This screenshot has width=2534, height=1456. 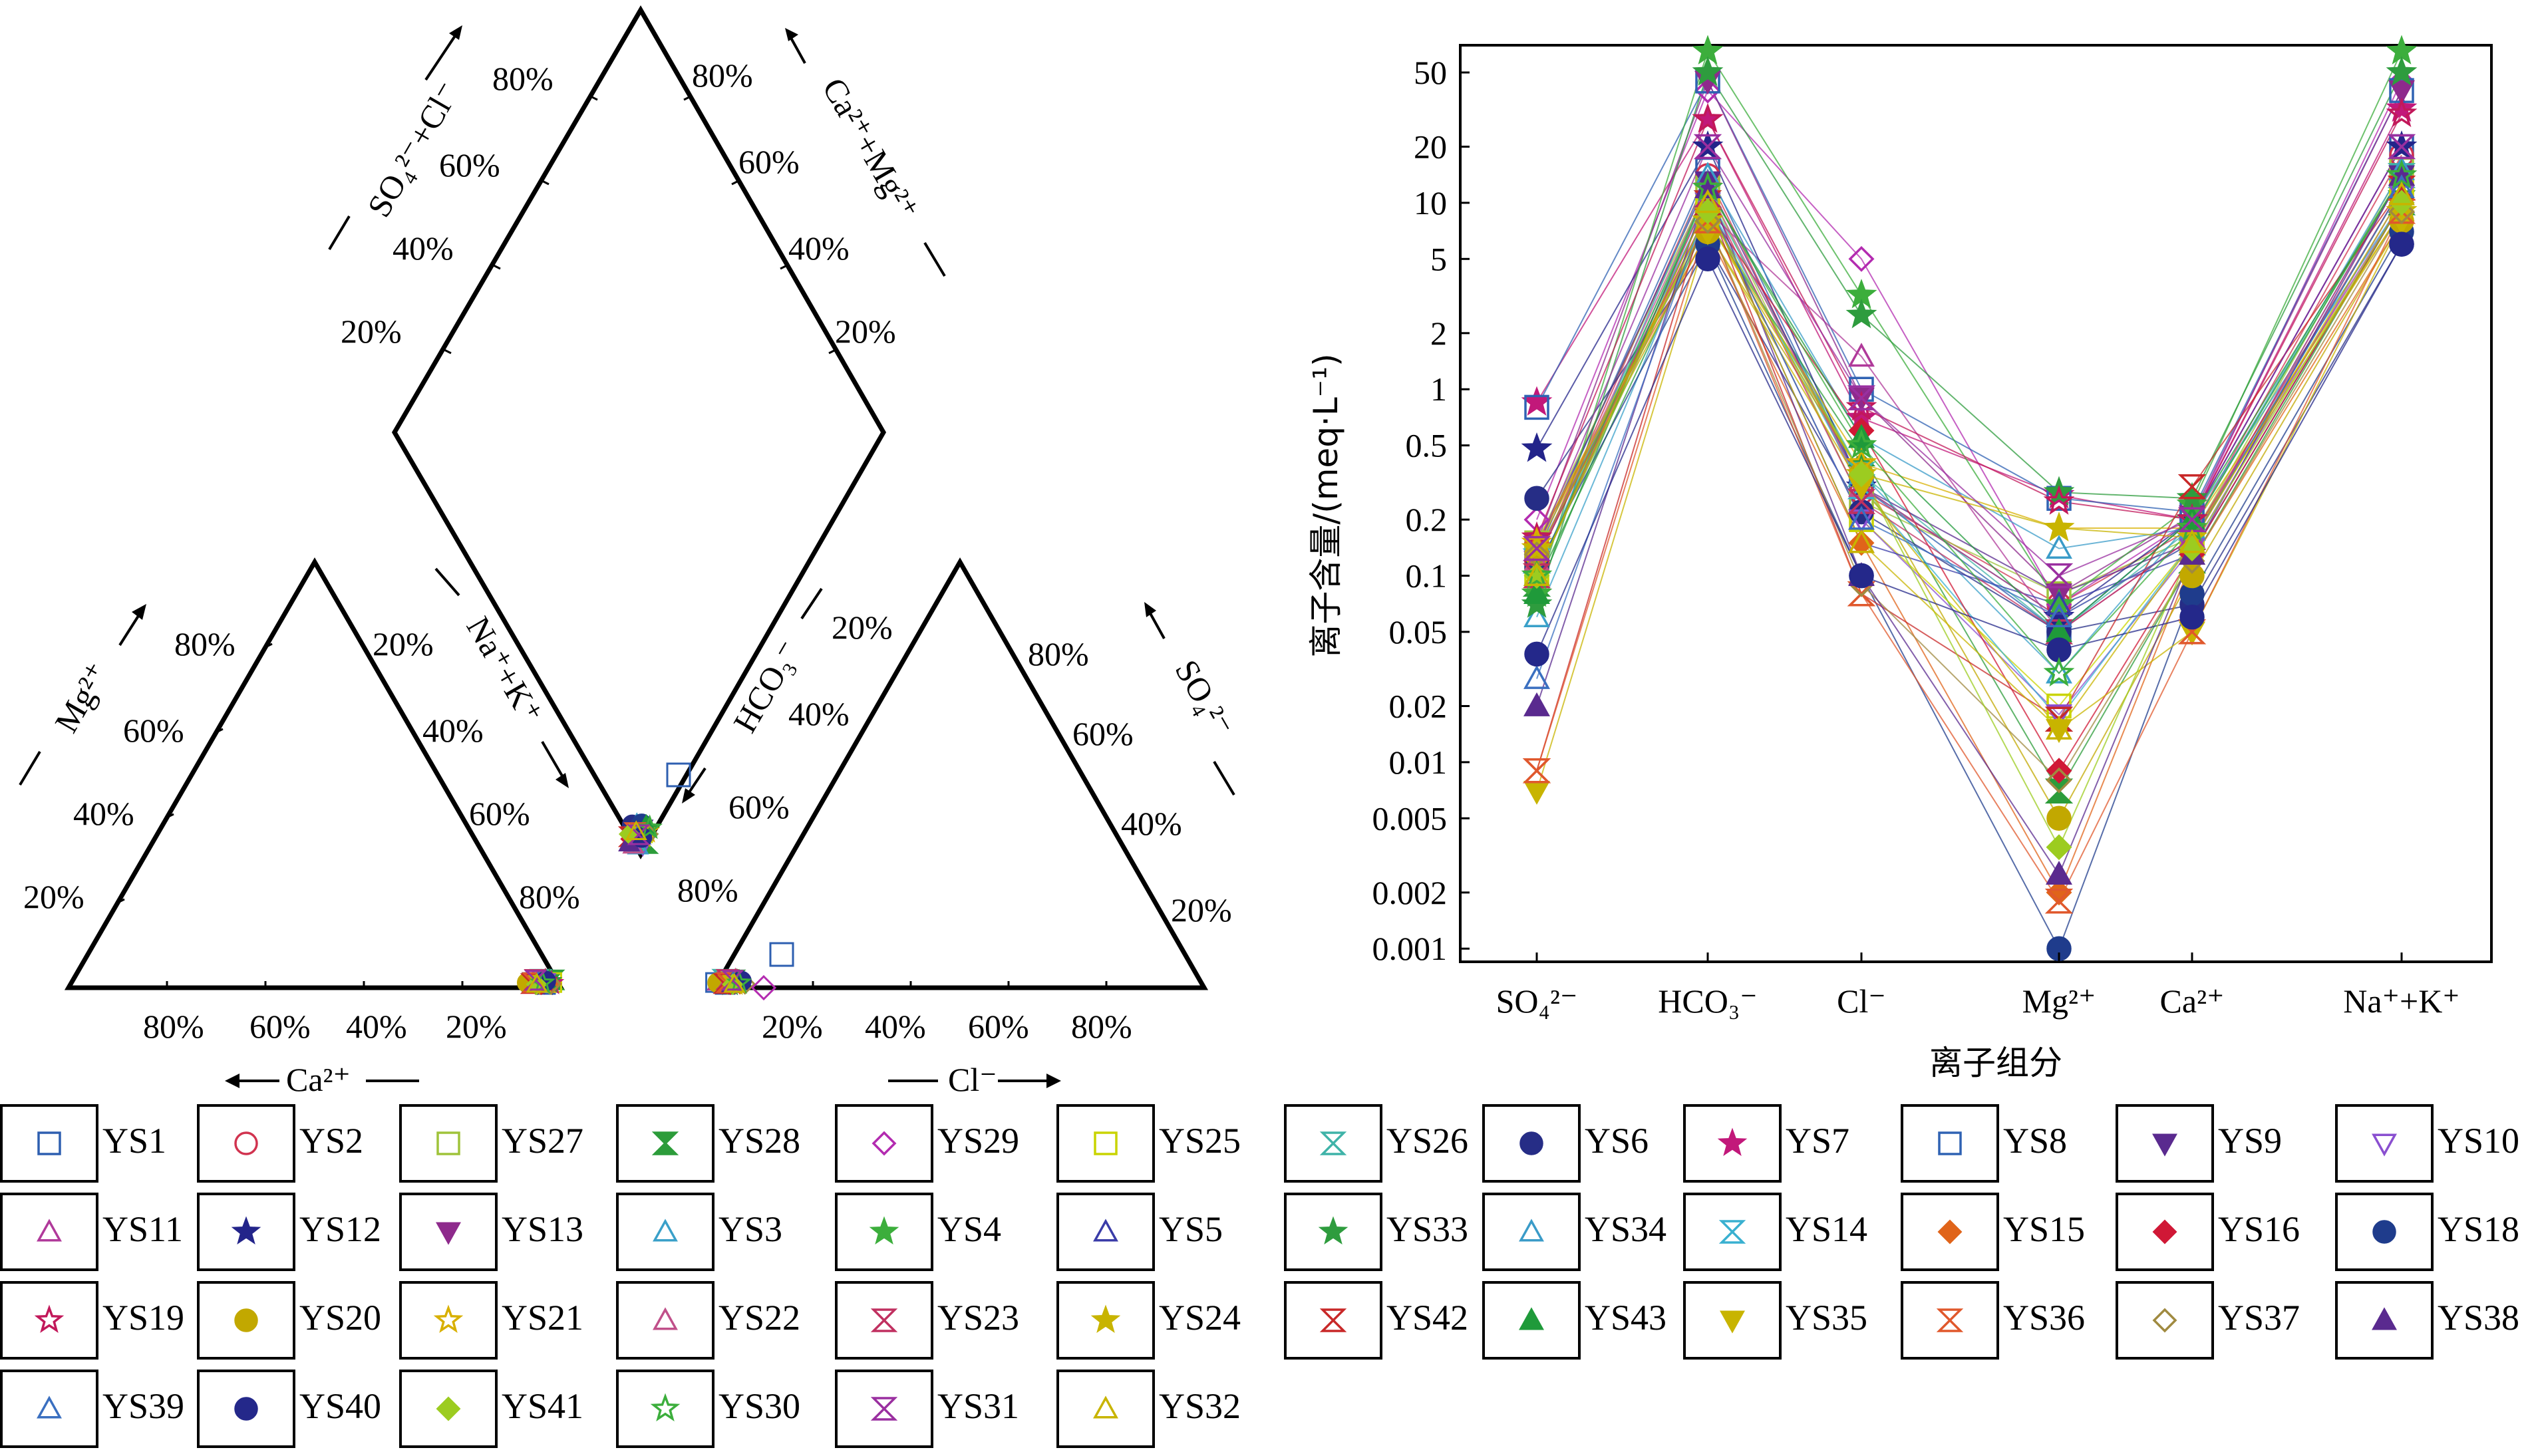 What do you see at coordinates (447, 582) in the screenshot?
I see `axis-dash` at bounding box center [447, 582].